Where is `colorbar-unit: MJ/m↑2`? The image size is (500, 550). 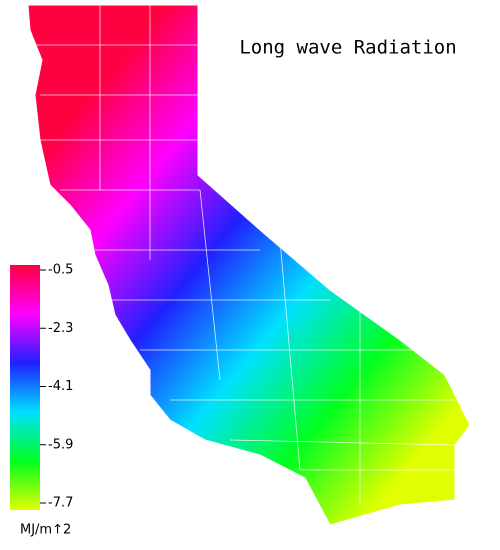
colorbar-unit: MJ/m↑2 is located at coordinates (45, 530).